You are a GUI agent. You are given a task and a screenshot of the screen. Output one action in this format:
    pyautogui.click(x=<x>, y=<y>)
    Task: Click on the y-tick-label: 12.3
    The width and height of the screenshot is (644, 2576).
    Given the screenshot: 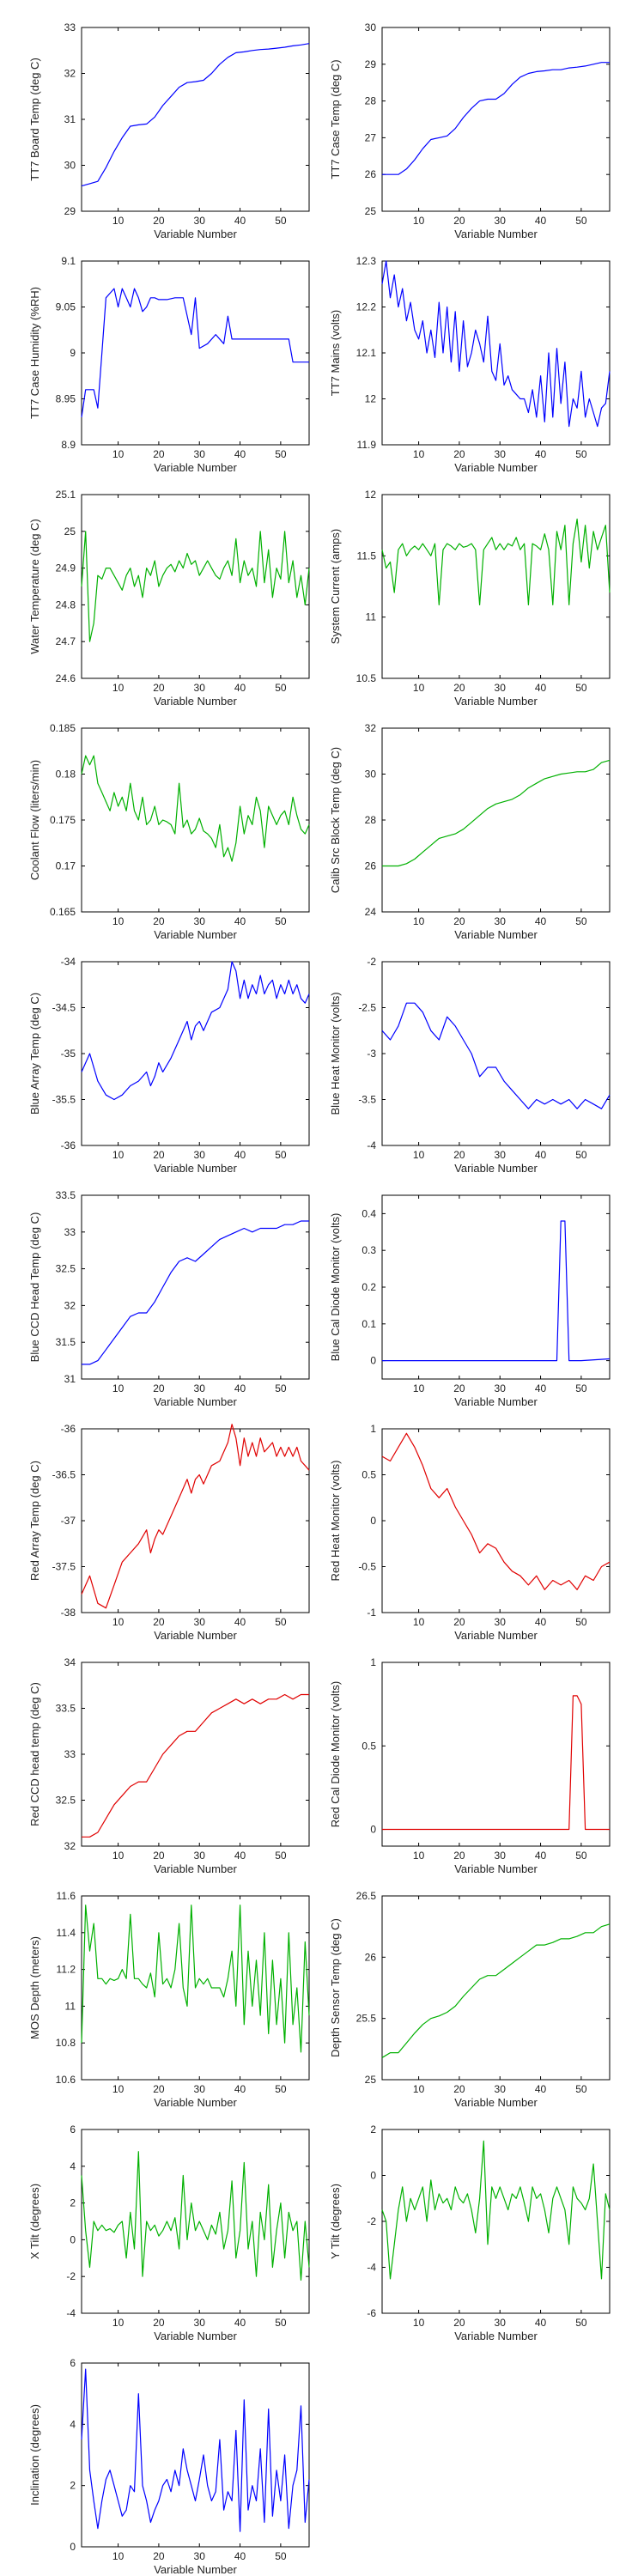 What is the action you would take?
    pyautogui.click(x=366, y=261)
    